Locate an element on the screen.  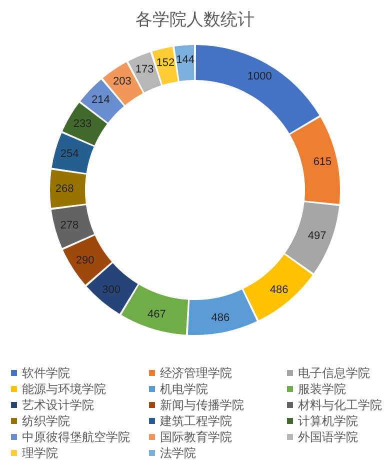
legend-label: 计算机学院 is located at coordinates (328, 421).